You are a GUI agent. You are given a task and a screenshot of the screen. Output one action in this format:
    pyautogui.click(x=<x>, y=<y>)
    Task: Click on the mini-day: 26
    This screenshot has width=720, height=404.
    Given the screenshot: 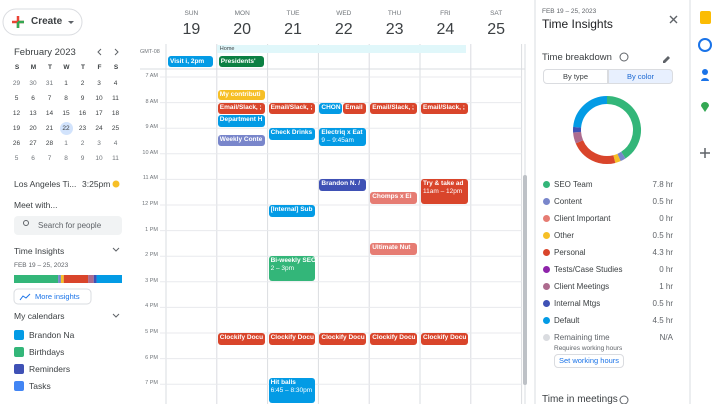 What is the action you would take?
    pyautogui.click(x=16, y=143)
    